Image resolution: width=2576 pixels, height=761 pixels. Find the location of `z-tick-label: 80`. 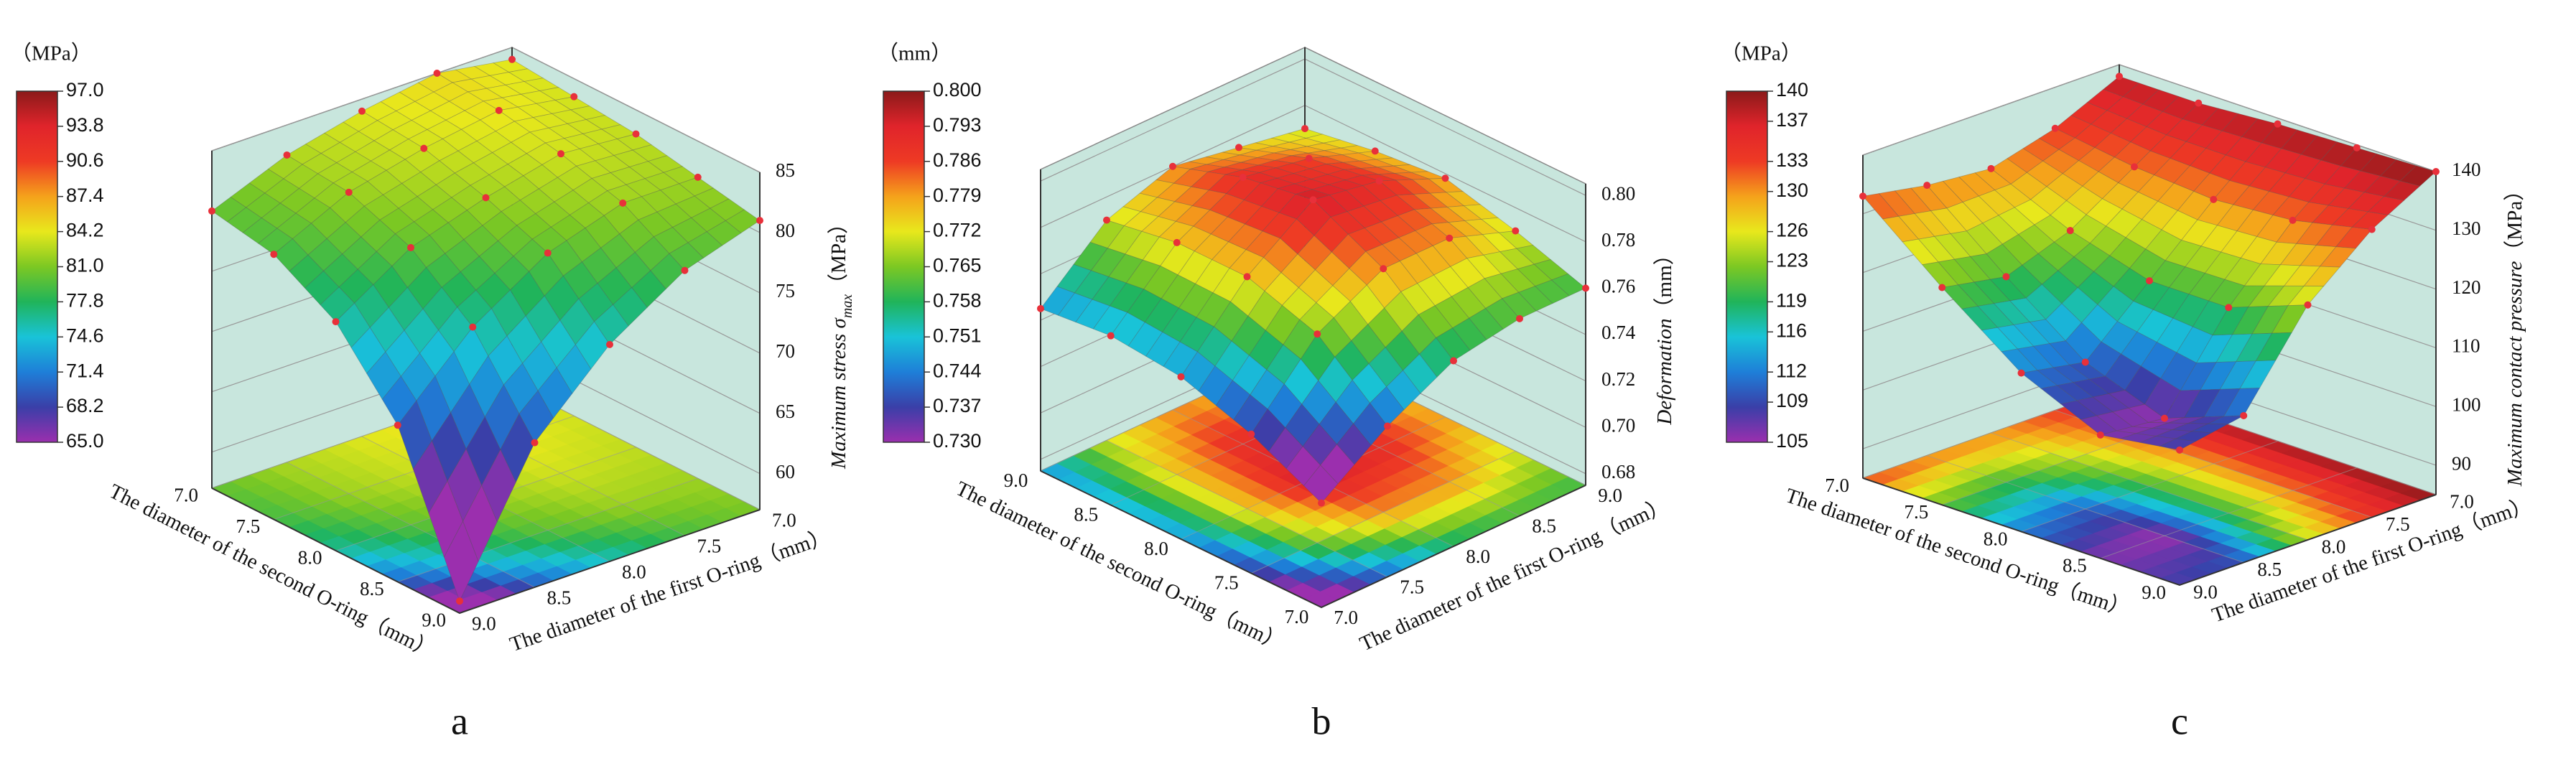

z-tick-label: 80 is located at coordinates (785, 230).